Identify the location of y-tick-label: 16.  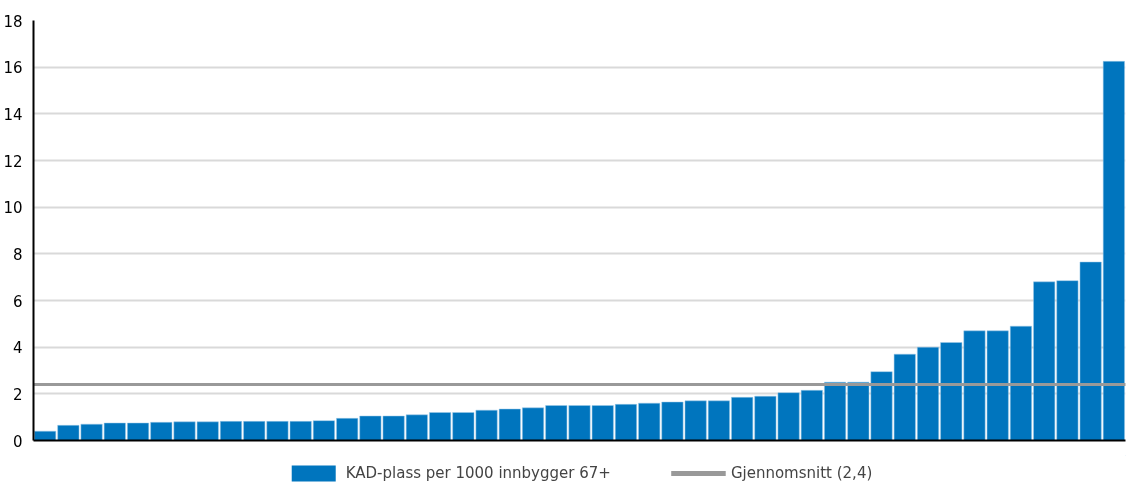
(13, 68).